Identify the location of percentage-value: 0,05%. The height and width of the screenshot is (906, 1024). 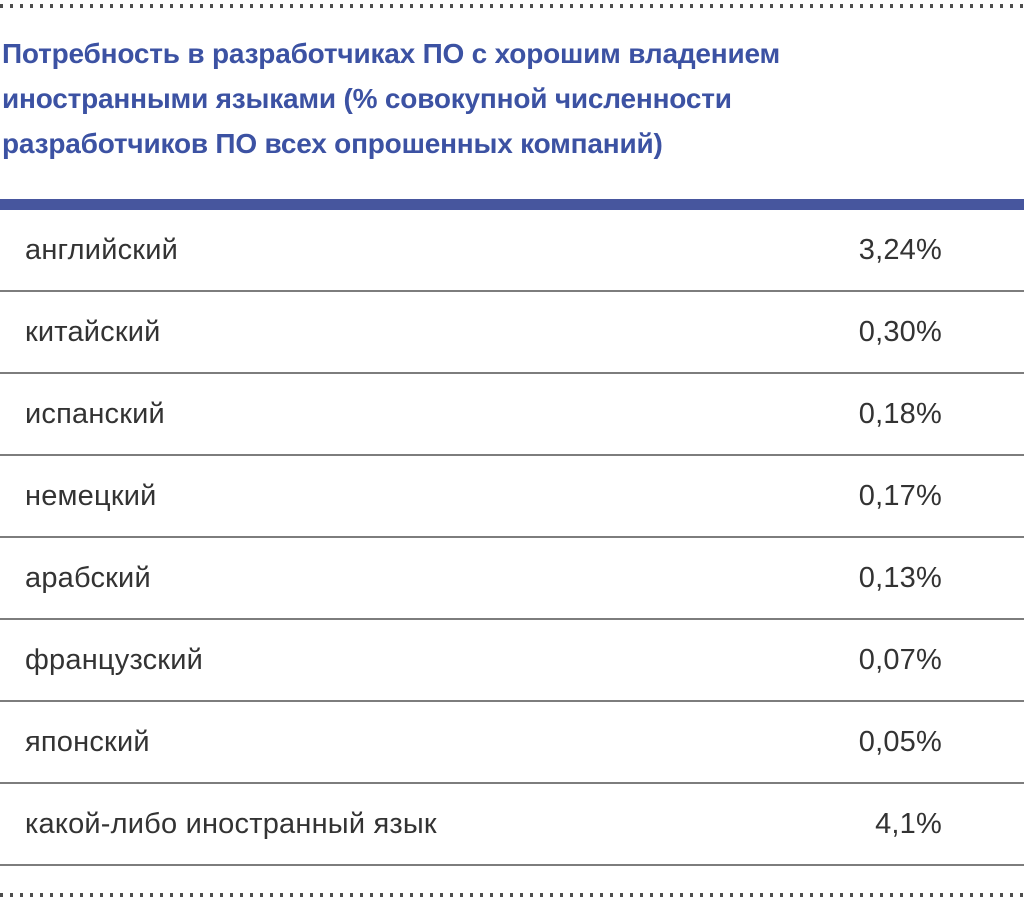
(900, 741).